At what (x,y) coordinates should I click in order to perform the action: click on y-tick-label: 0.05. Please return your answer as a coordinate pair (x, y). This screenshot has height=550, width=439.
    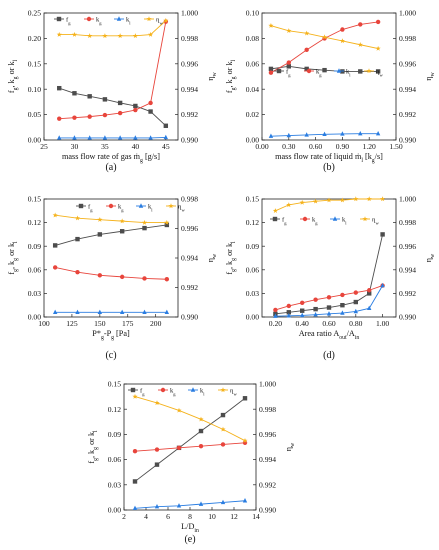
    Looking at the image, I should click on (34, 114).